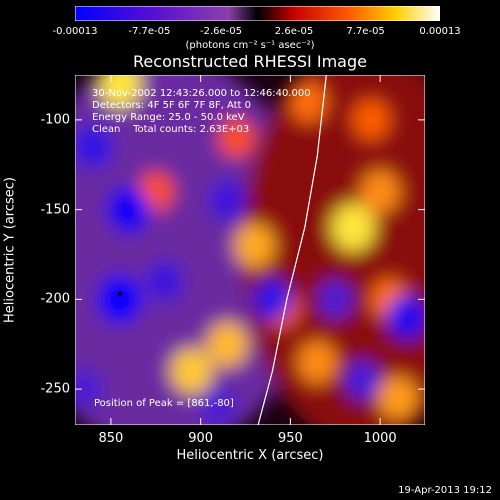 The height and width of the screenshot is (500, 500). Describe the element at coordinates (168, 117) in the screenshot. I see `annotation-energy-range: Energy Range: 25.0 - 50.0 keV` at that location.